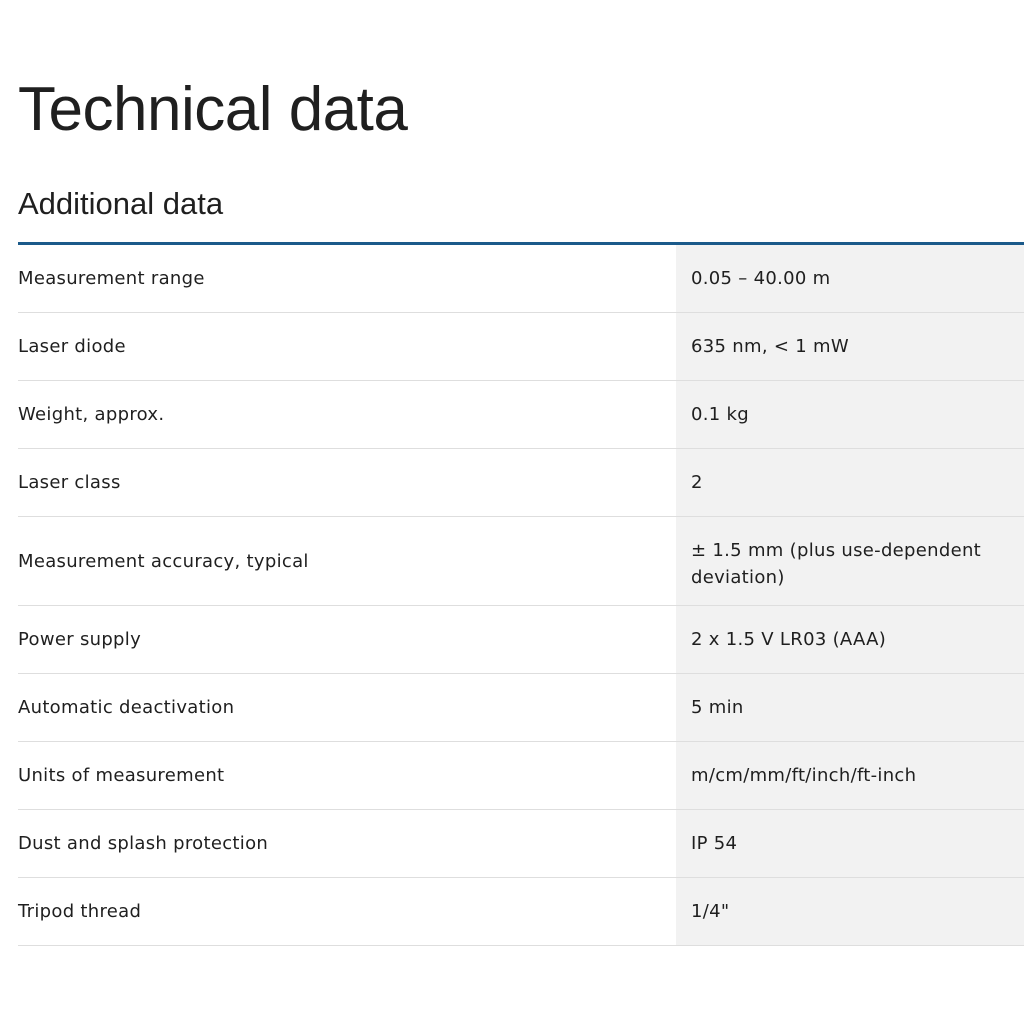 This screenshot has height=1024, width=1024. What do you see at coordinates (521, 415) in the screenshot?
I see `table-row: Weight, approx. 0.1 kg` at bounding box center [521, 415].